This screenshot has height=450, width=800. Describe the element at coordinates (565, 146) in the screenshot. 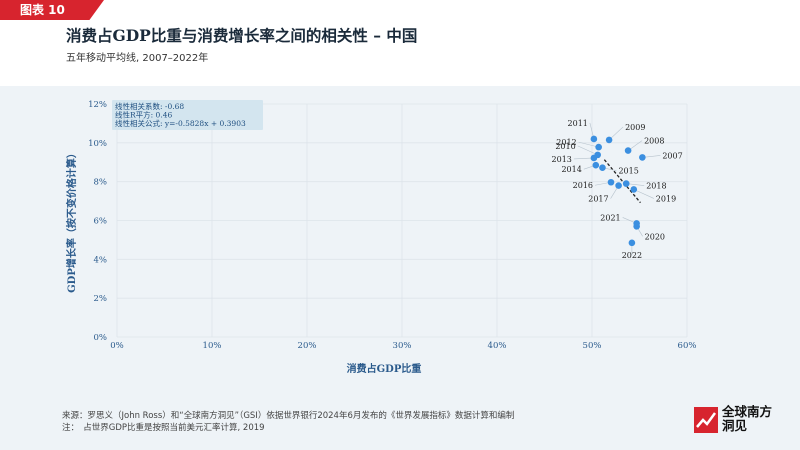

I see `data-point-label: 2010` at that location.